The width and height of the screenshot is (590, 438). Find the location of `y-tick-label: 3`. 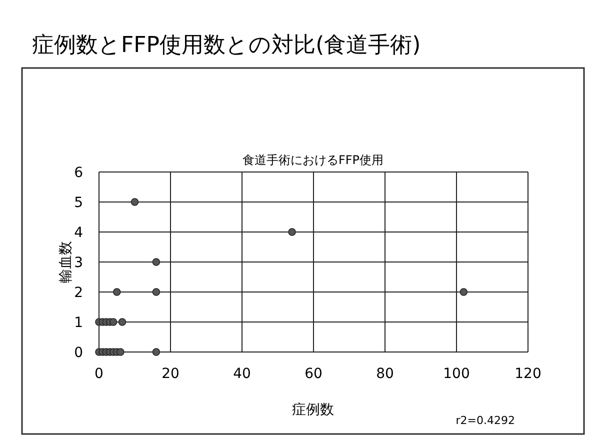

y-tick-label: 3 is located at coordinates (78, 263).